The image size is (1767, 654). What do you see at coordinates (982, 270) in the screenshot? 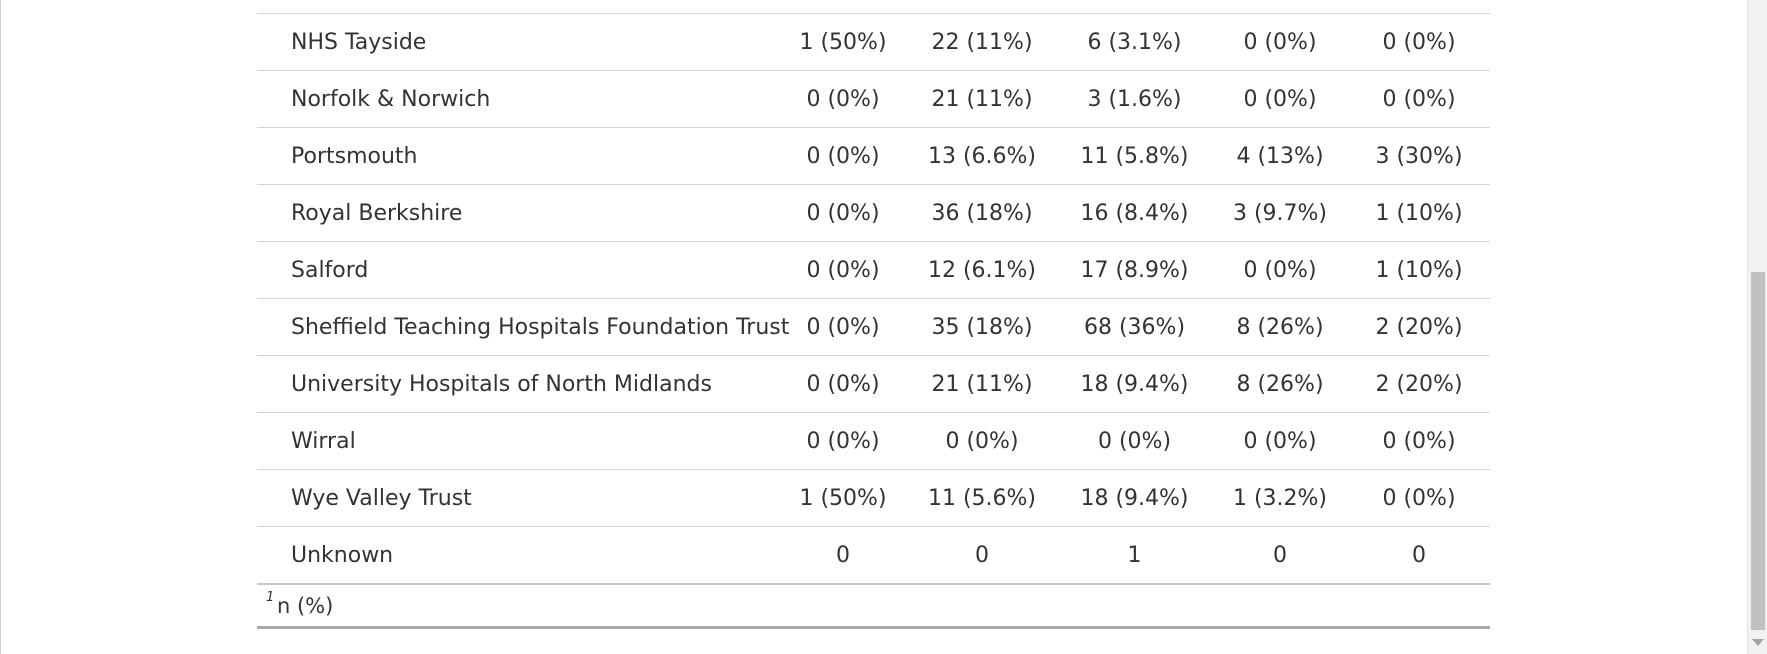
I see `count-cell: 12 (6.1%)` at bounding box center [982, 270].